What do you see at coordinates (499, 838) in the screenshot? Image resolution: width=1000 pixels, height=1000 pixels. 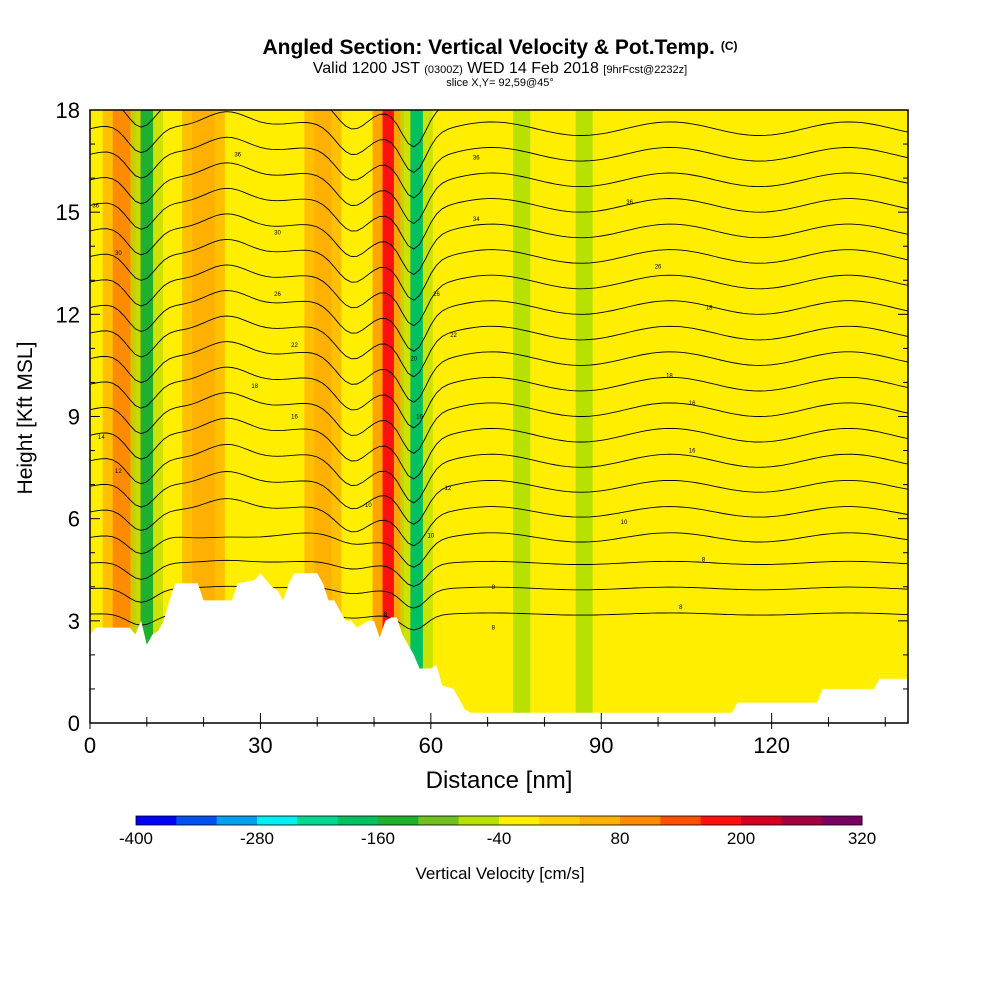 I see `colorbar-tick-label: -40` at bounding box center [499, 838].